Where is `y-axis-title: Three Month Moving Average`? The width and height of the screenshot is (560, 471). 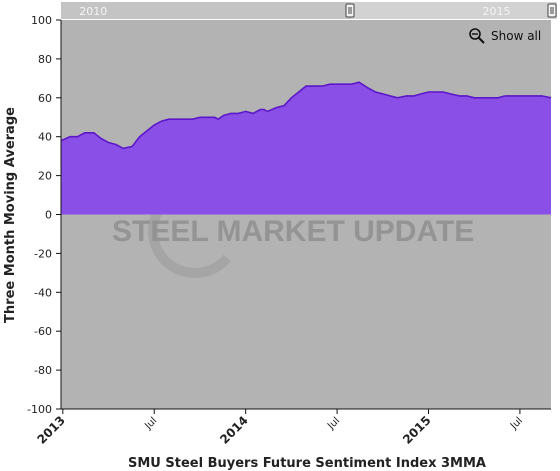
y-axis-title: Three Month Moving Average is located at coordinates (10, 215).